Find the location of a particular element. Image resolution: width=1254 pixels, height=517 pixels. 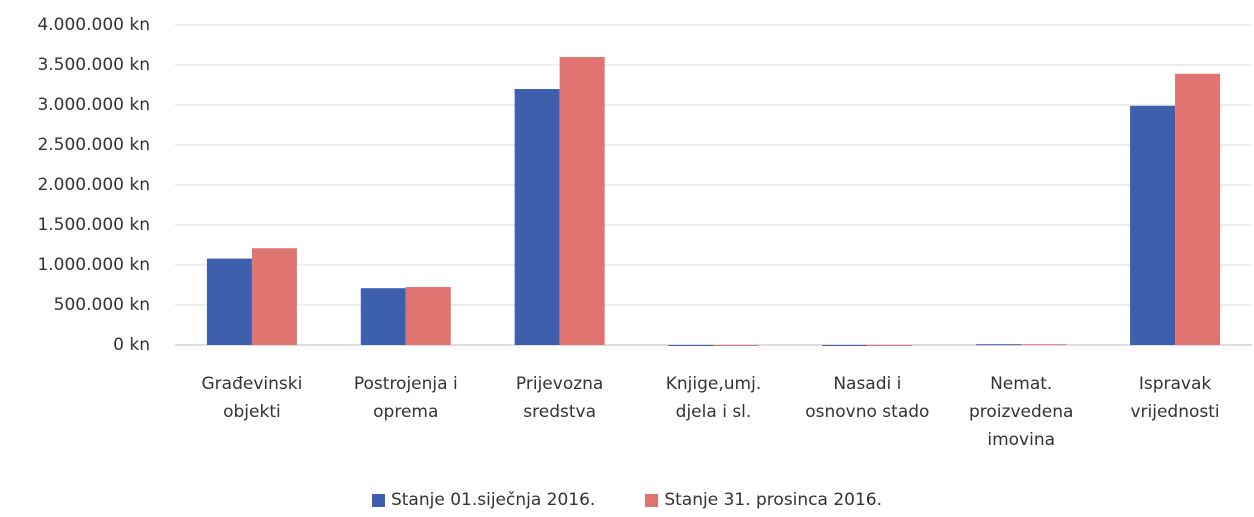

x-tick-label: Građevinski objekti is located at coordinates (252, 398).